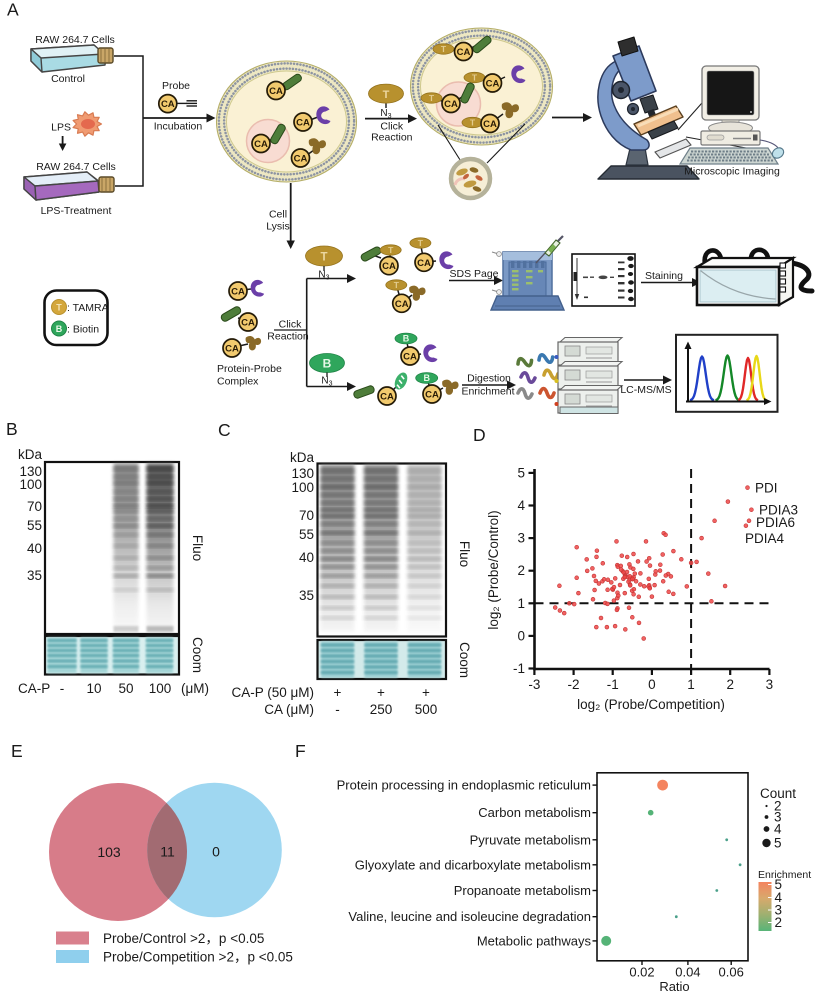 This screenshot has height=999, width=825. What do you see at coordinates (645, 390) in the screenshot?
I see `svg-text: LC-MS/MS` at bounding box center [645, 390].